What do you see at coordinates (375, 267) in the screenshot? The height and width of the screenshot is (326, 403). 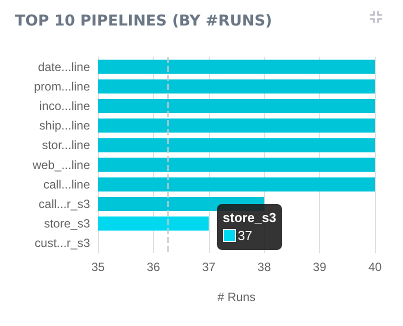 I see `x-tick-label: 40` at bounding box center [375, 267].